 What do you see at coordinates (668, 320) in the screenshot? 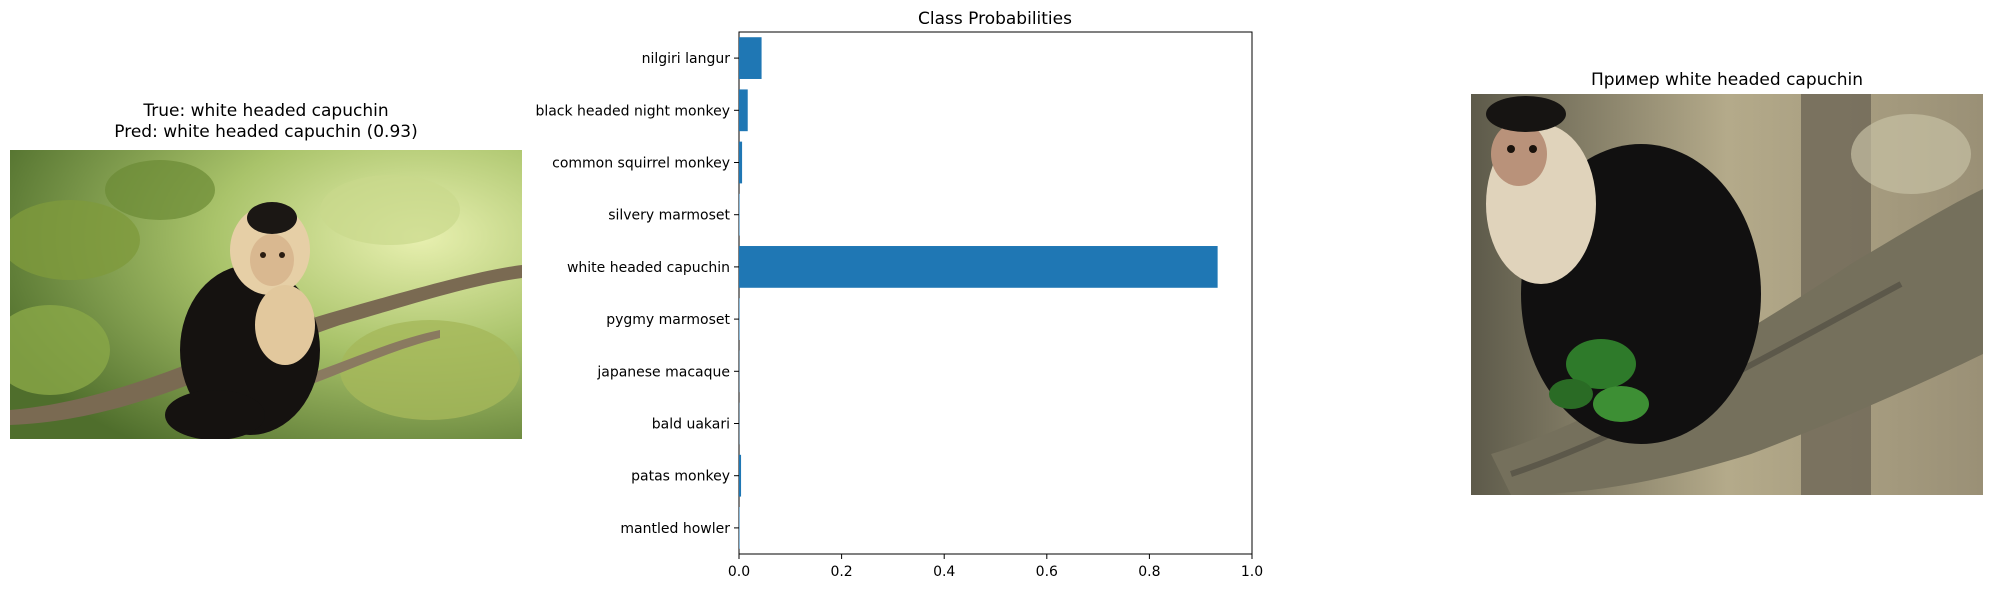
I see `y-tick-label: pygmy marmoset` at bounding box center [668, 320].